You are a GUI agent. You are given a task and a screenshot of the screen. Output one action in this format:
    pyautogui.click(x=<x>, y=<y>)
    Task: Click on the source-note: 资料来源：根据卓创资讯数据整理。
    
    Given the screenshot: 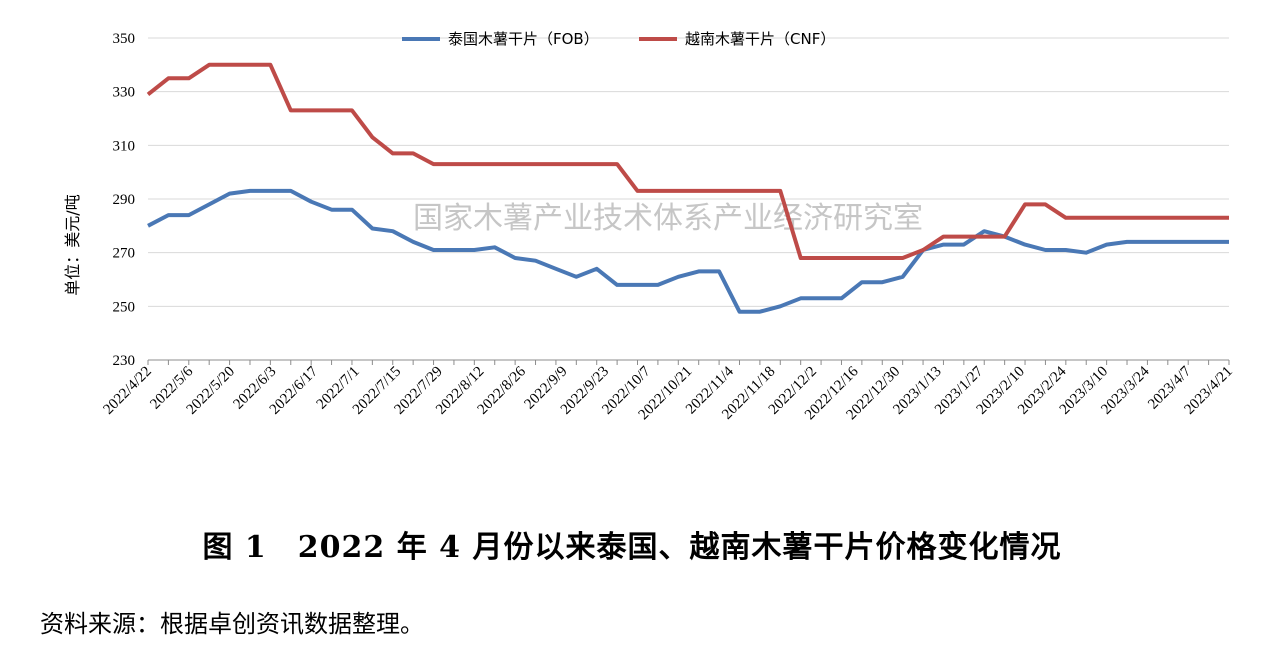 What is the action you would take?
    pyautogui.click(x=232, y=624)
    